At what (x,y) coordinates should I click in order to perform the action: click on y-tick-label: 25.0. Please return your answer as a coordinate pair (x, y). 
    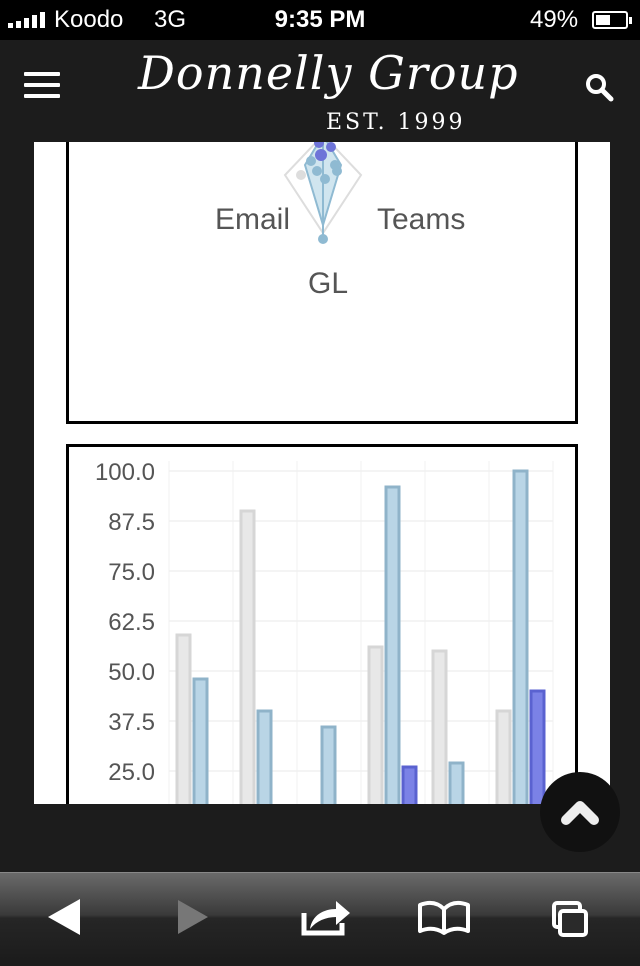
    Looking at the image, I should click on (131, 772).